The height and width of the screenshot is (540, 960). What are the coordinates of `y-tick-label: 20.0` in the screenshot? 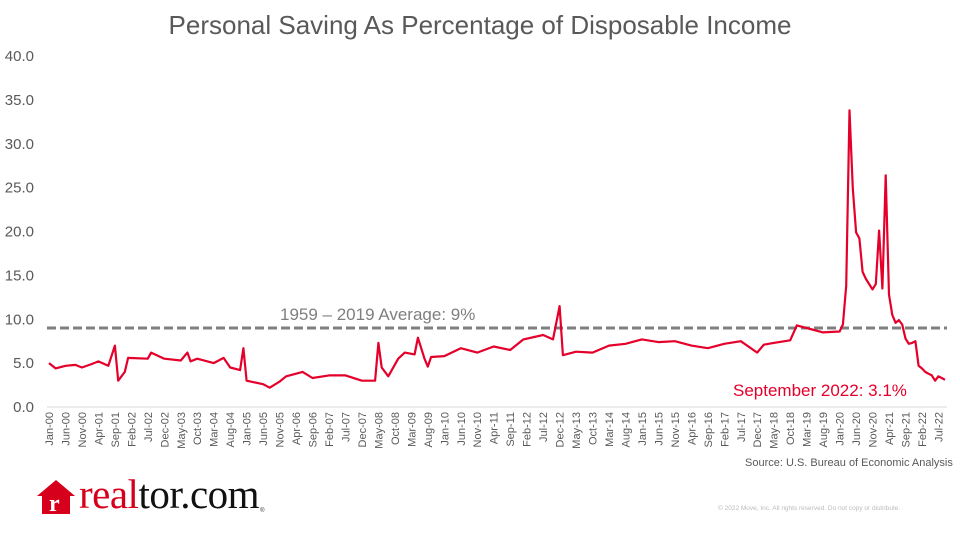 It's located at (19, 232).